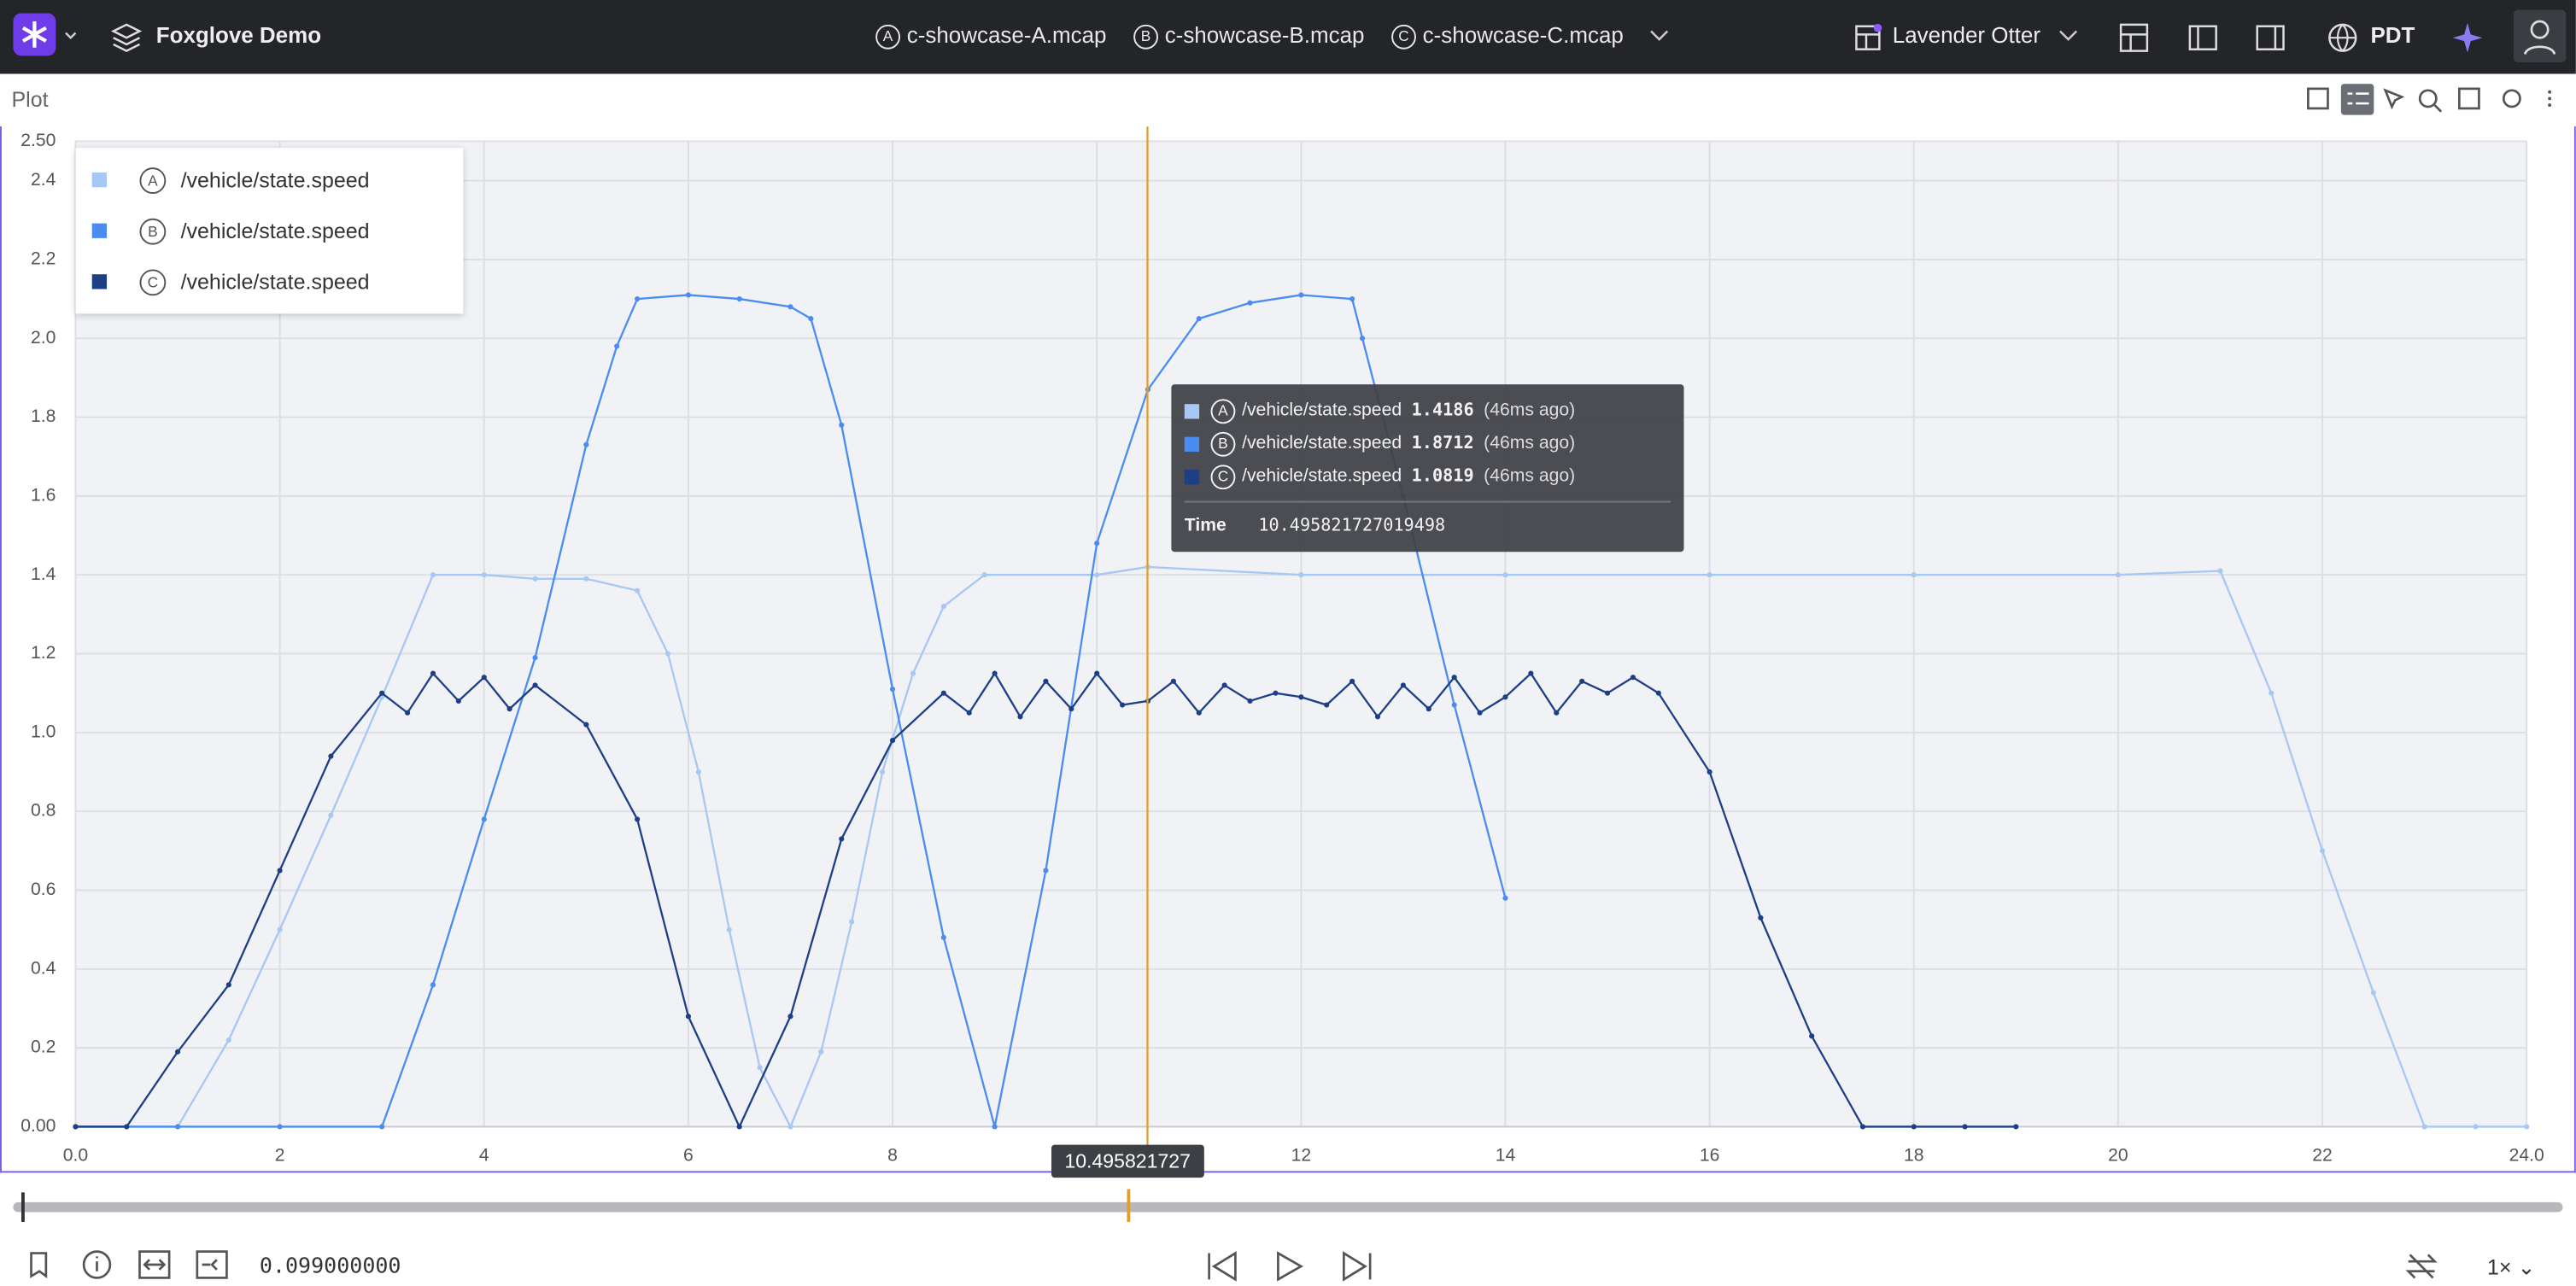 This screenshot has width=2576, height=1286. I want to click on y-tick-label: 0.00, so click(38, 1126).